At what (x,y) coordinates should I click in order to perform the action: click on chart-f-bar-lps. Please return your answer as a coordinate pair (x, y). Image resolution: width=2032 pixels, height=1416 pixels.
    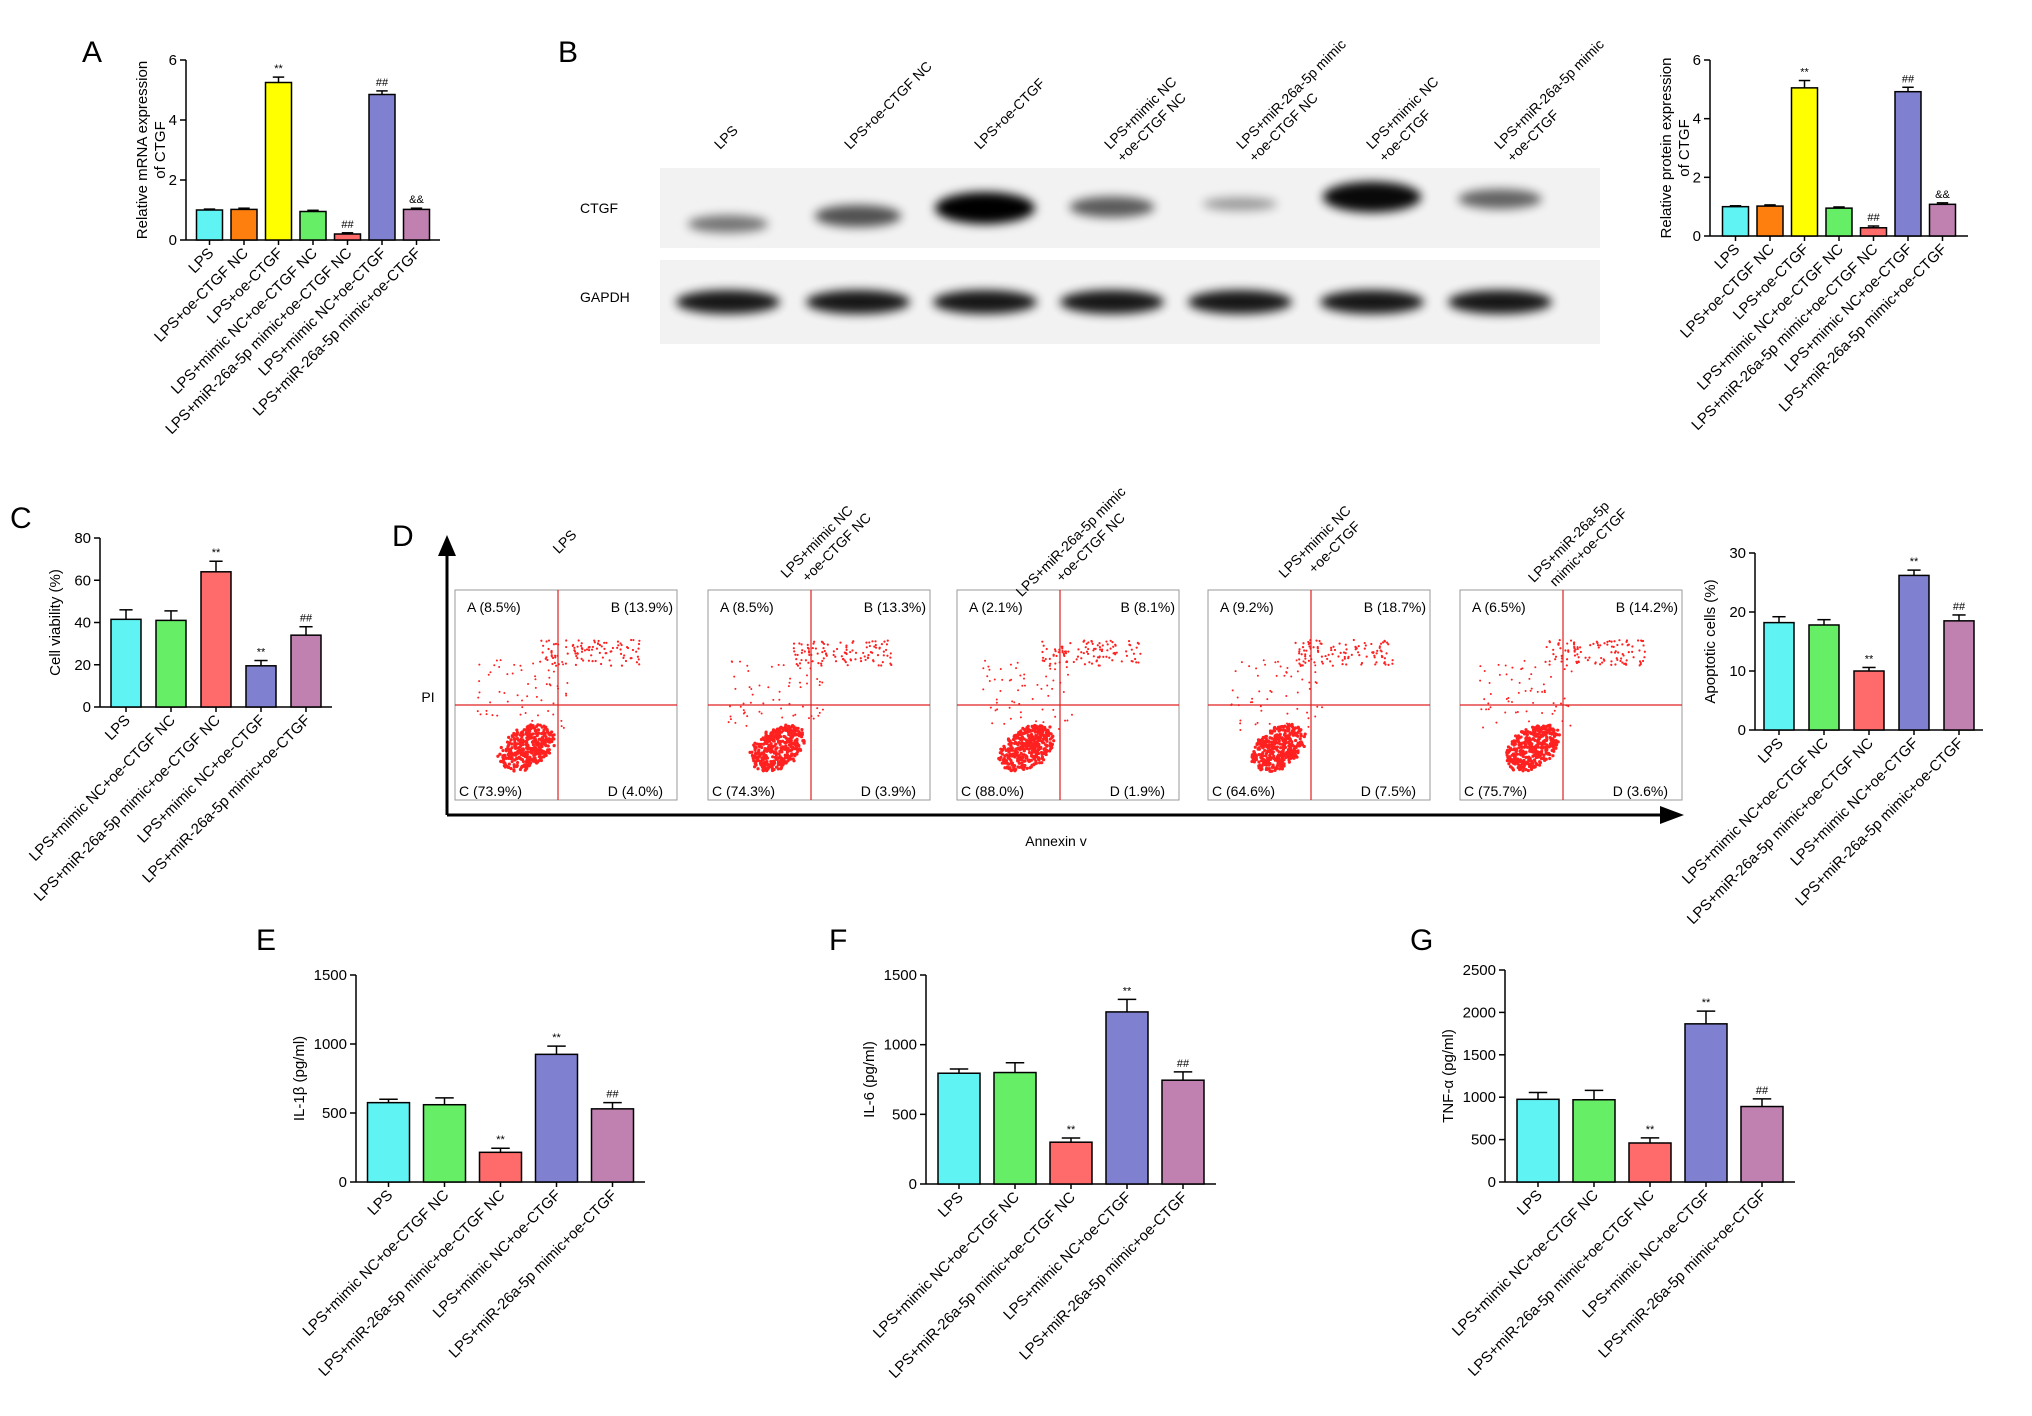
    Looking at the image, I should click on (959, 1128).